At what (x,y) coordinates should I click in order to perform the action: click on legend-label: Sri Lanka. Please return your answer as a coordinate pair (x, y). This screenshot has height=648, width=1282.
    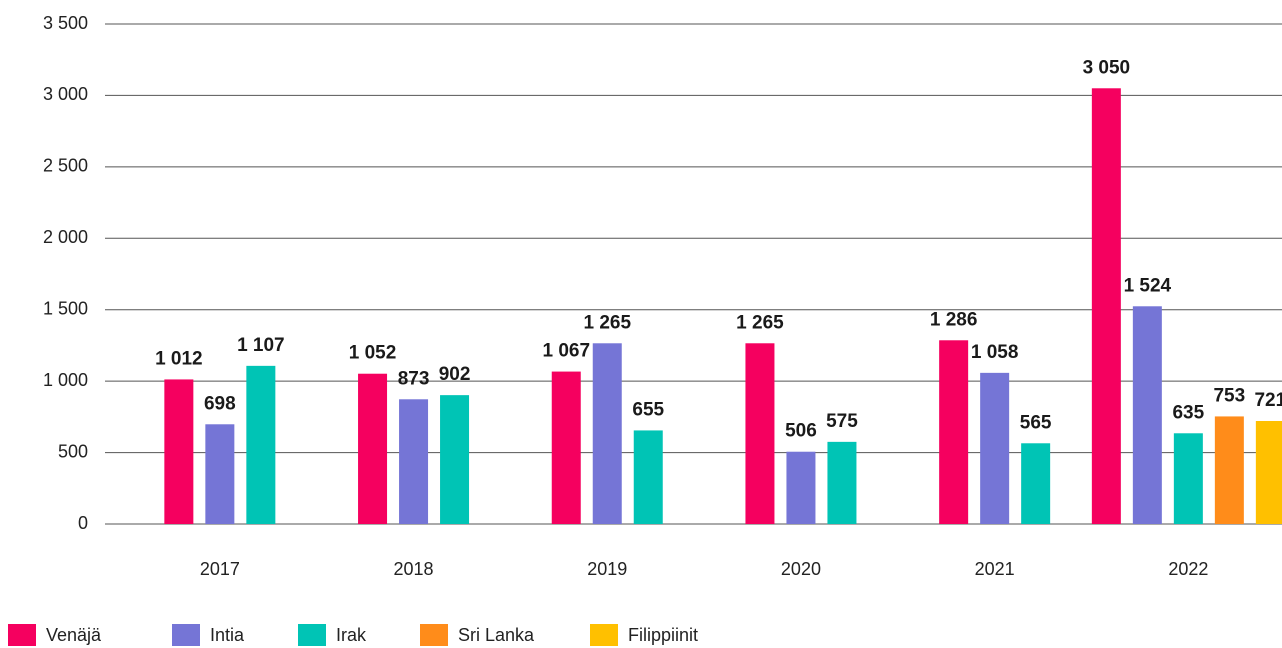
    Looking at the image, I should click on (496, 635).